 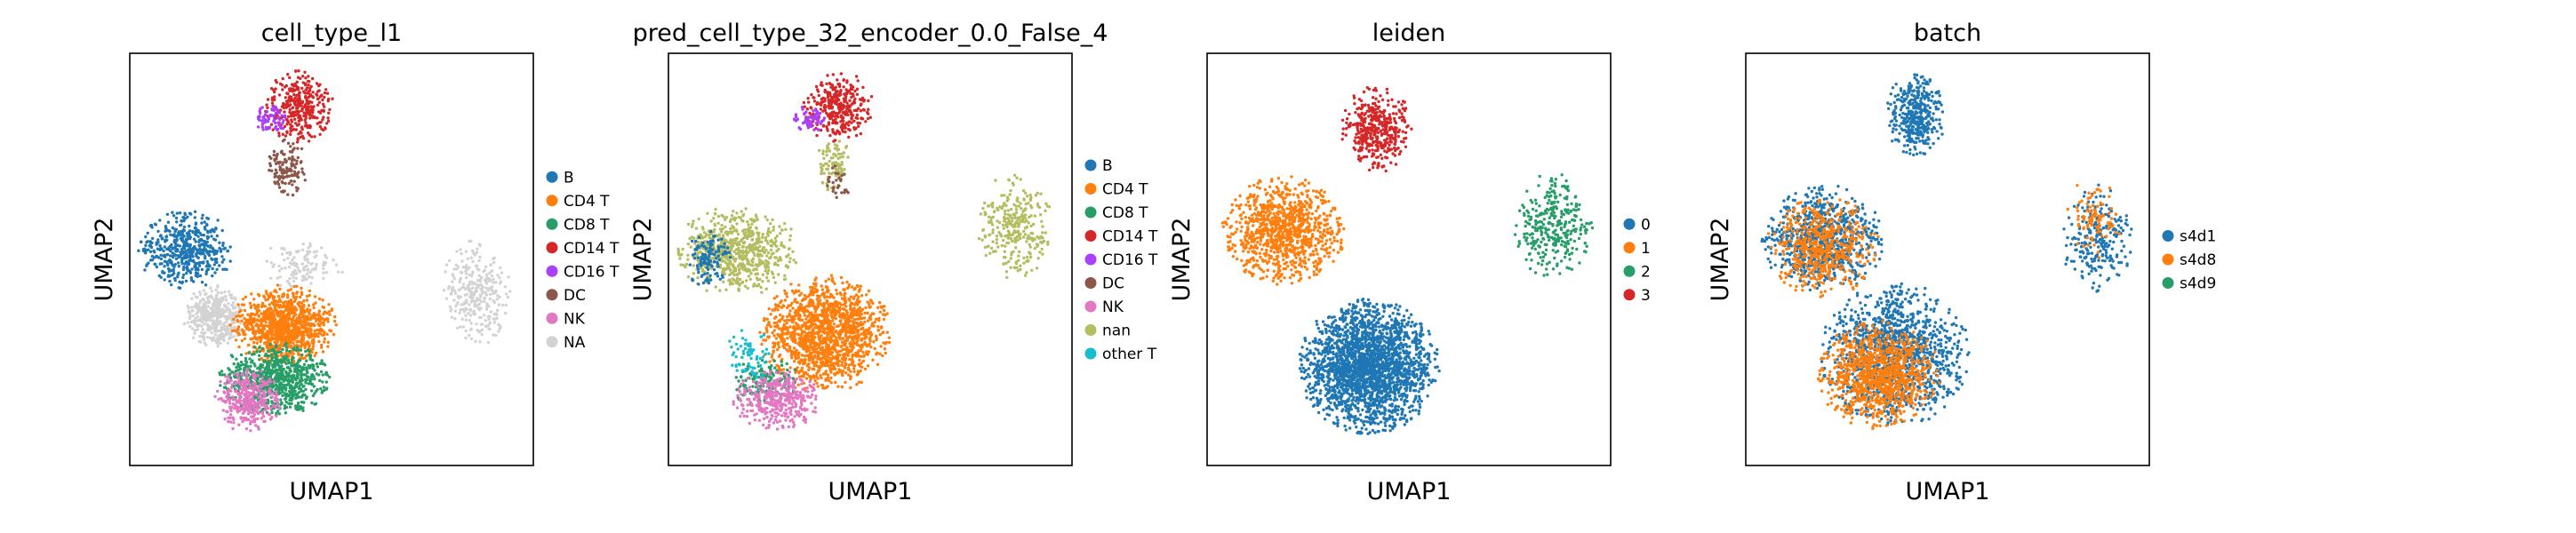 What do you see at coordinates (552, 295) in the screenshot?
I see `legend-marker` at bounding box center [552, 295].